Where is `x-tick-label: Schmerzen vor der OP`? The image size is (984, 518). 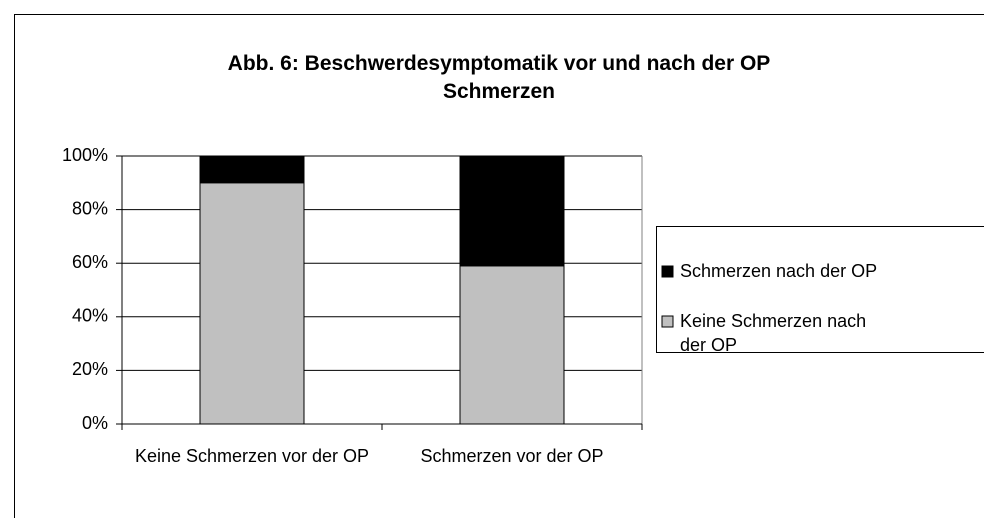
x-tick-label: Schmerzen vor der OP is located at coordinates (512, 456).